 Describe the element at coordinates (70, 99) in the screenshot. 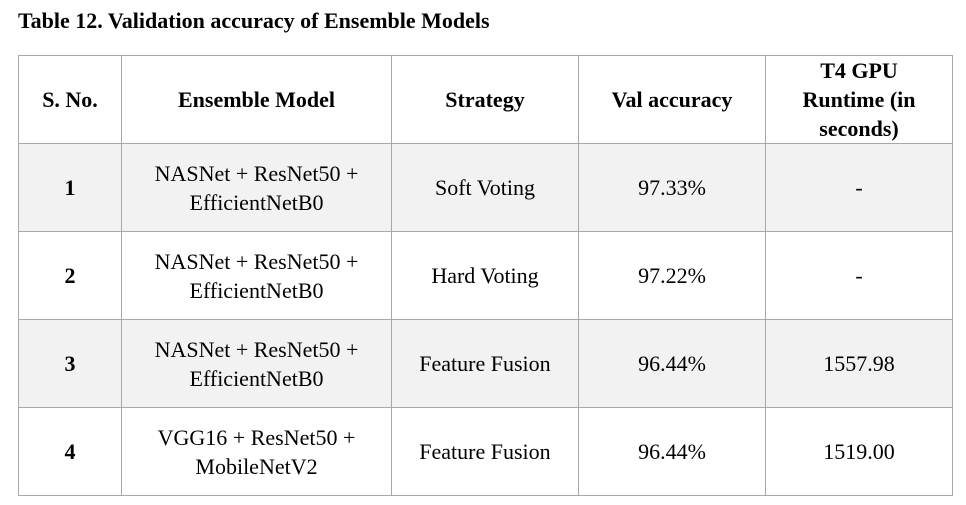

I see `header-sno: S. No.` at that location.